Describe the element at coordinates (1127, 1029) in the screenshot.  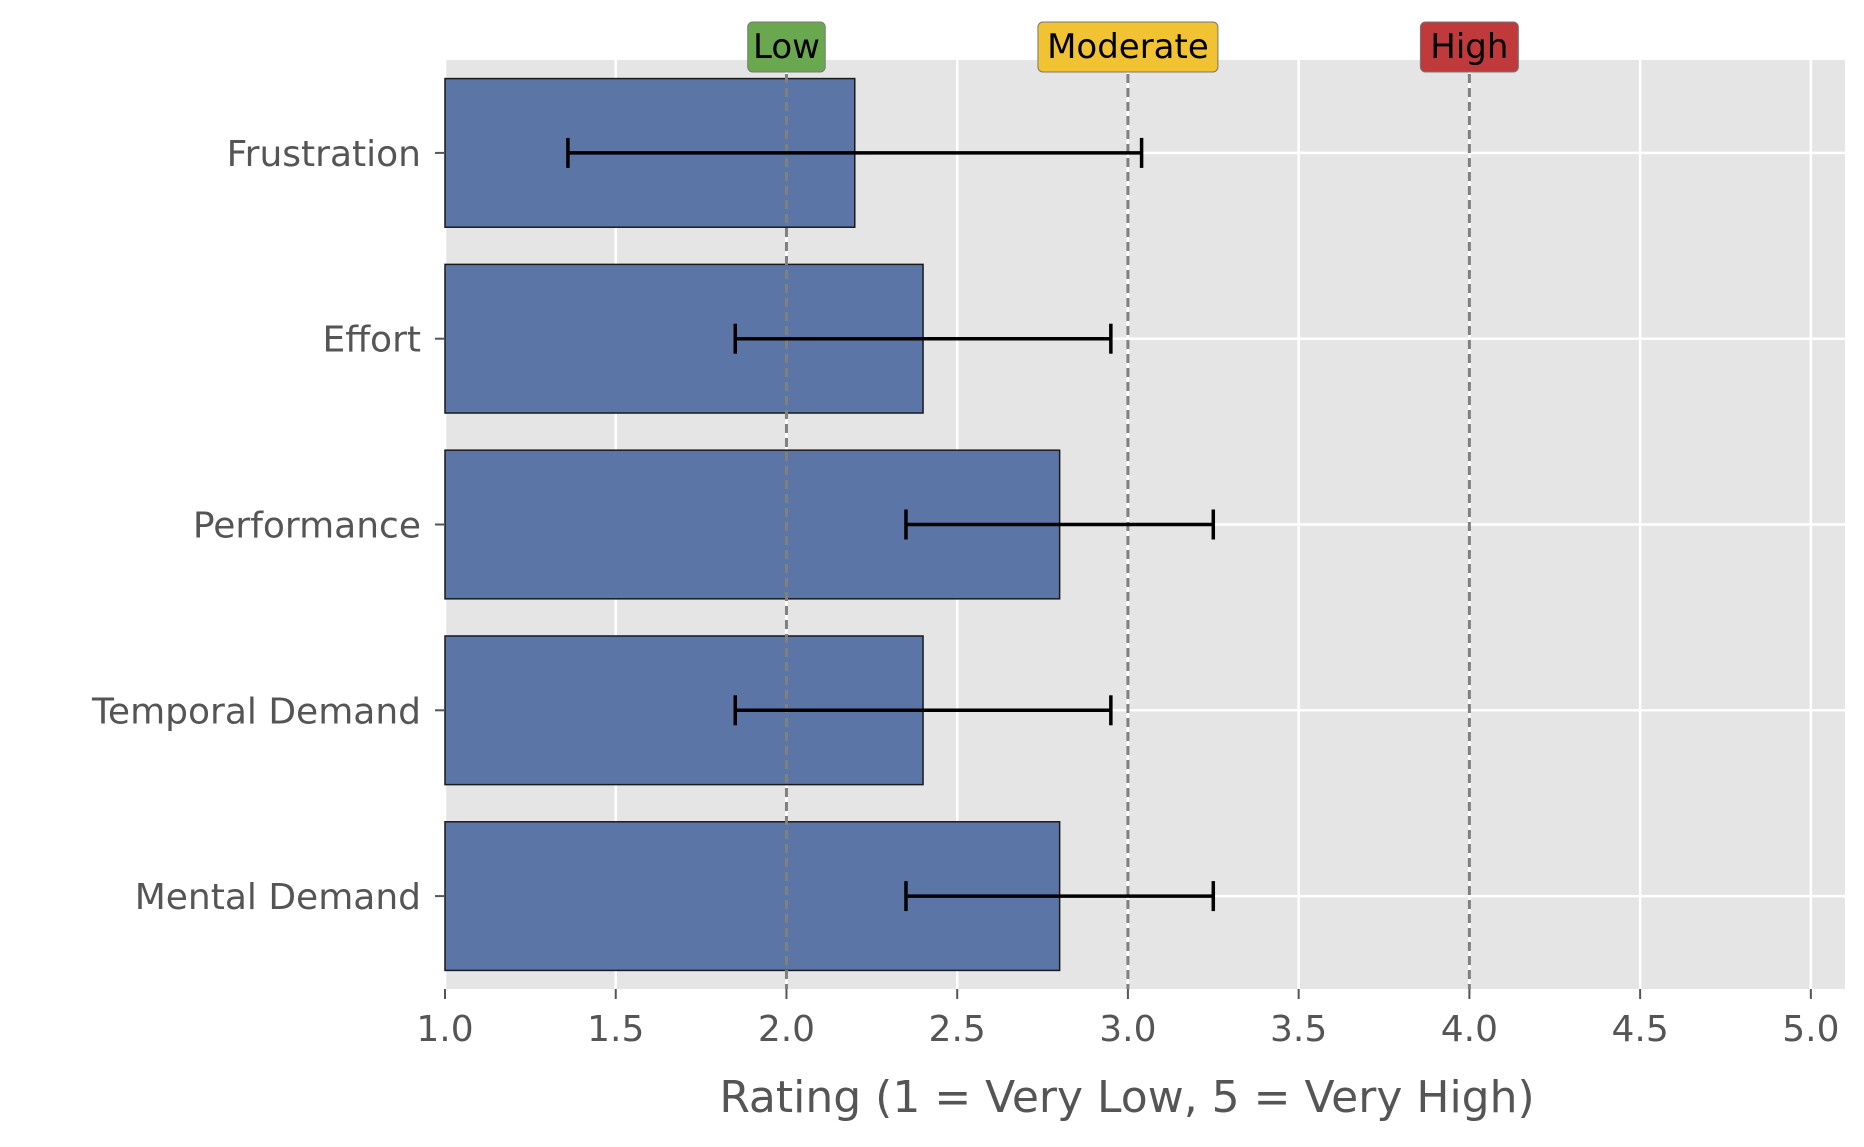
I see `x-tick-label: 3.0` at that location.